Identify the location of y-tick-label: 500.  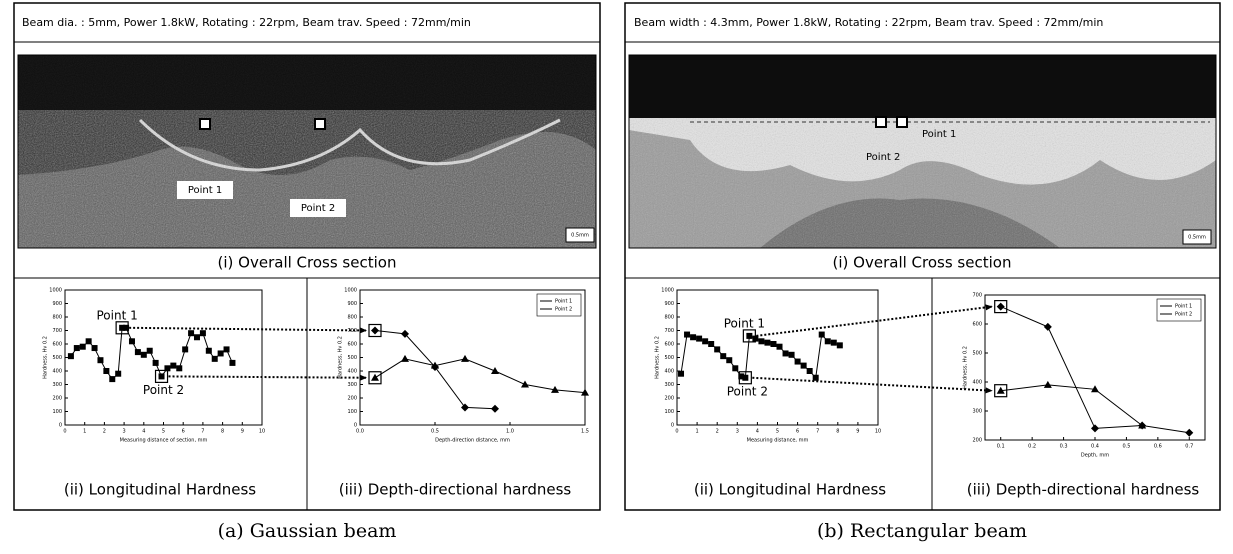
(57, 358).